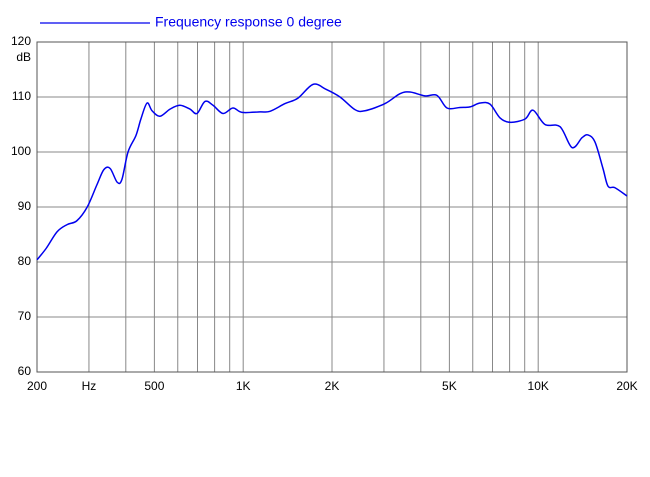  What do you see at coordinates (154, 386) in the screenshot?
I see `x-tick-label: 500` at bounding box center [154, 386].